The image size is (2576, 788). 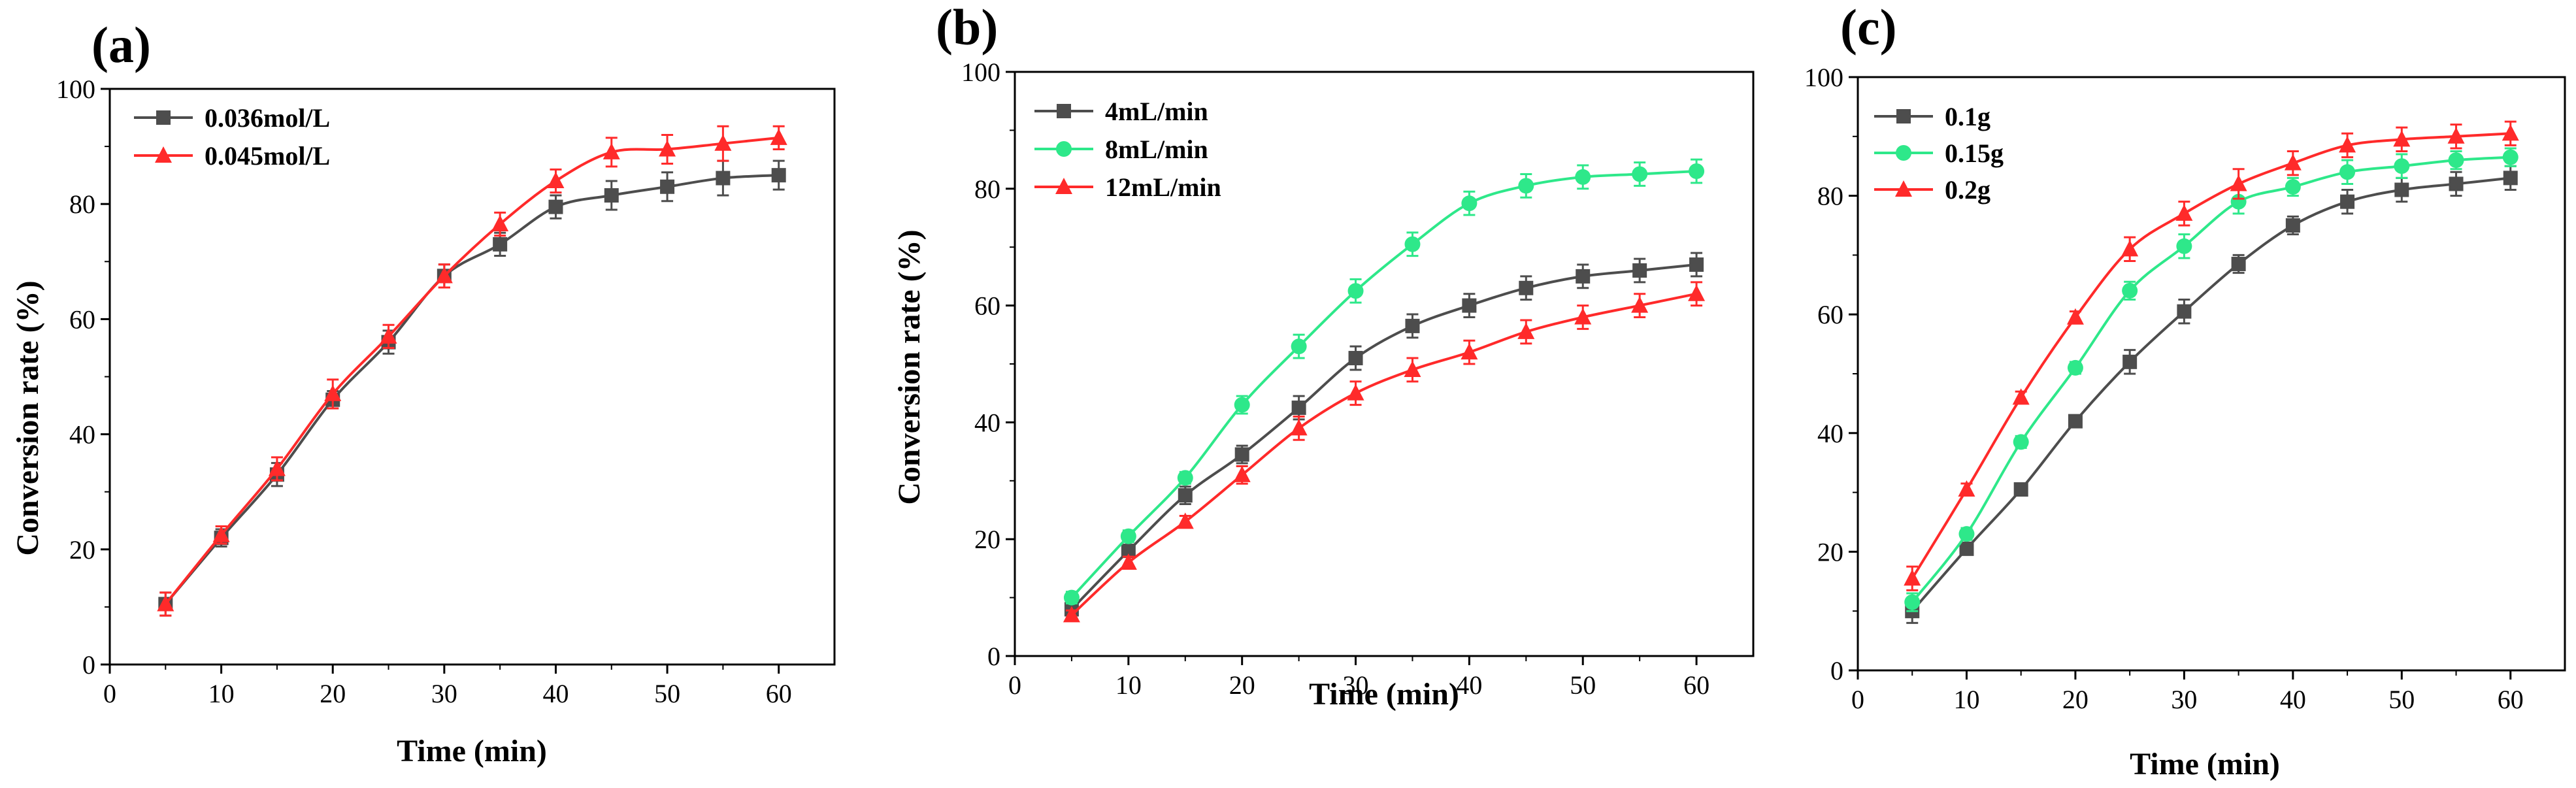 I want to click on panel-a-x-tick-label: 60, so click(x=779, y=693).